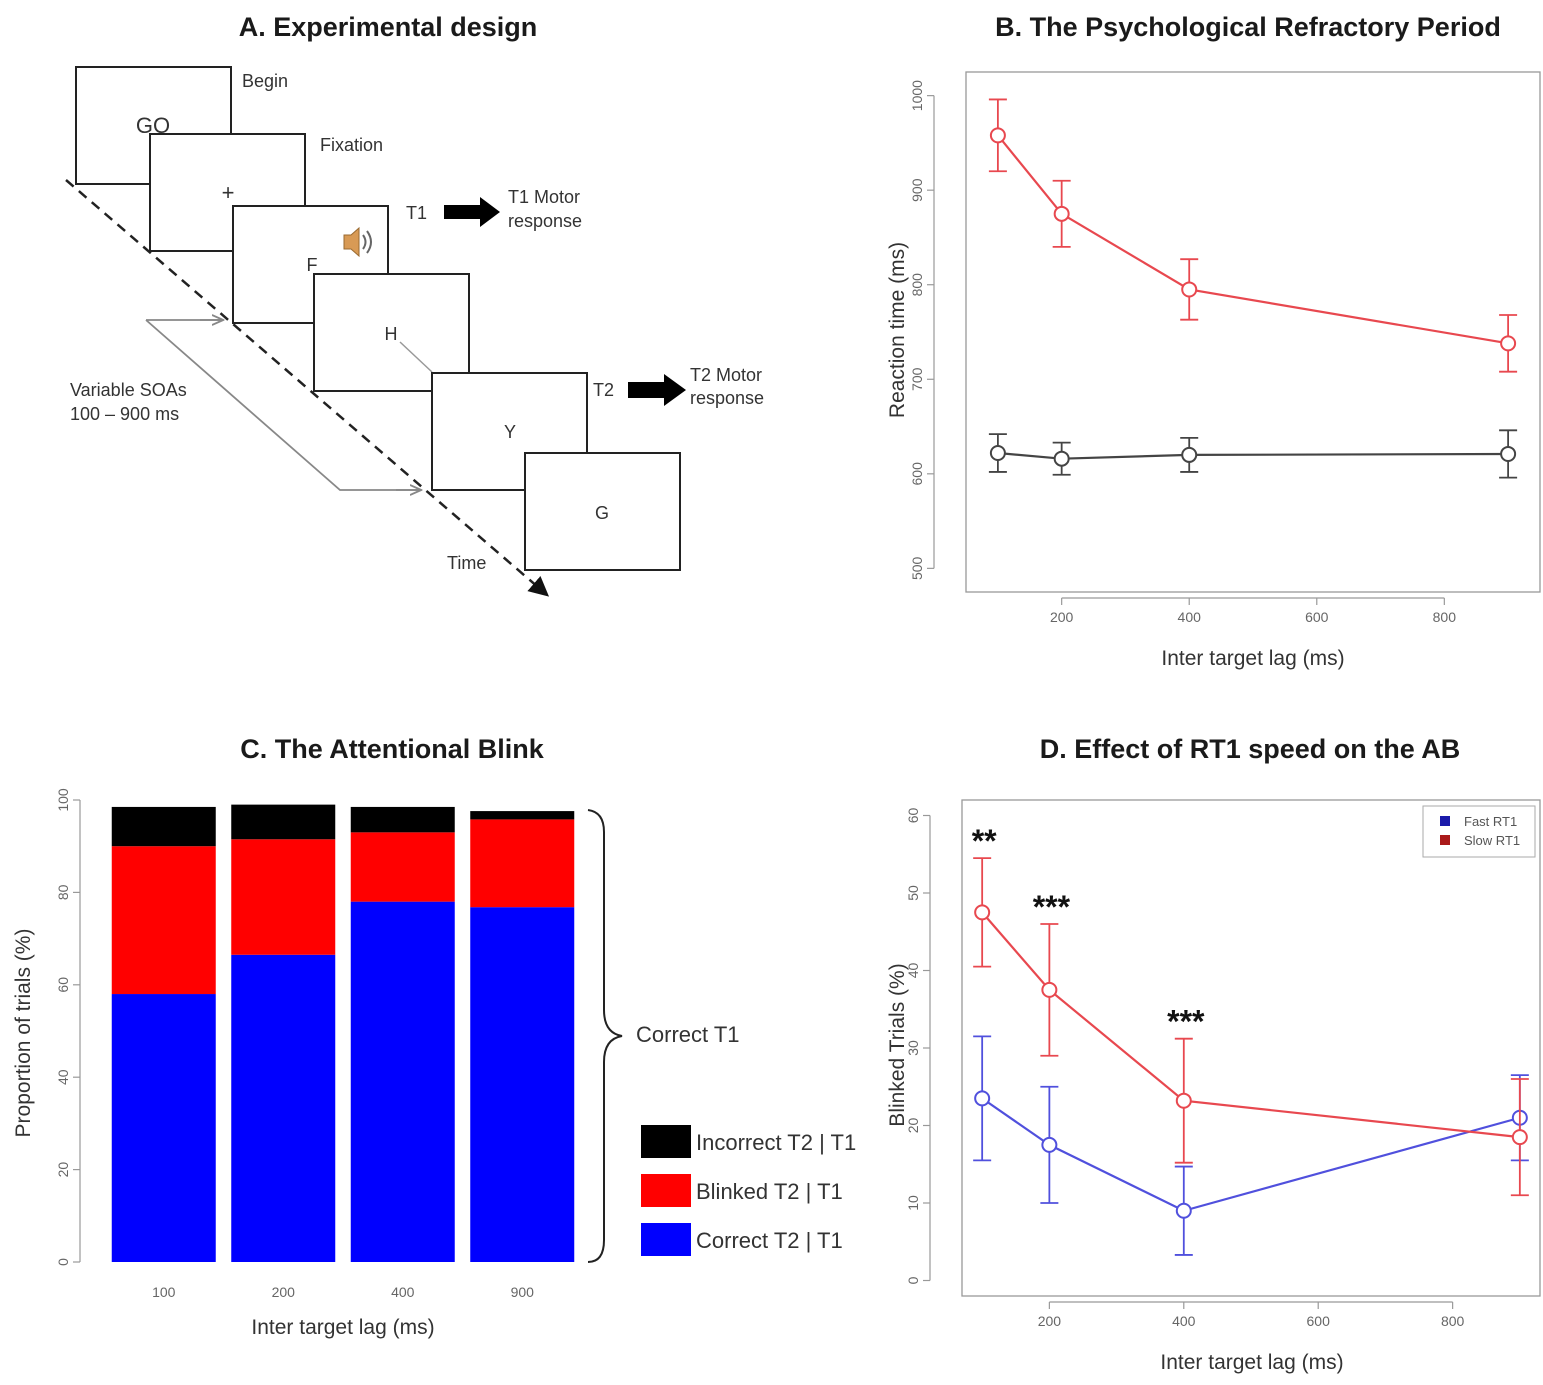 The width and height of the screenshot is (1543, 1385). Describe the element at coordinates (472, 212) in the screenshot. I see `t1-response-arrow` at that location.